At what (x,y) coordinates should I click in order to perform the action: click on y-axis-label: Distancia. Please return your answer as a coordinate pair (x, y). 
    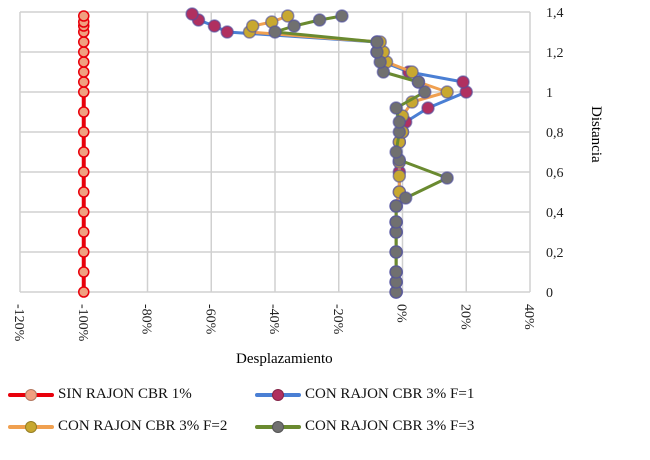
    Looking at the image, I should click on (596, 134).